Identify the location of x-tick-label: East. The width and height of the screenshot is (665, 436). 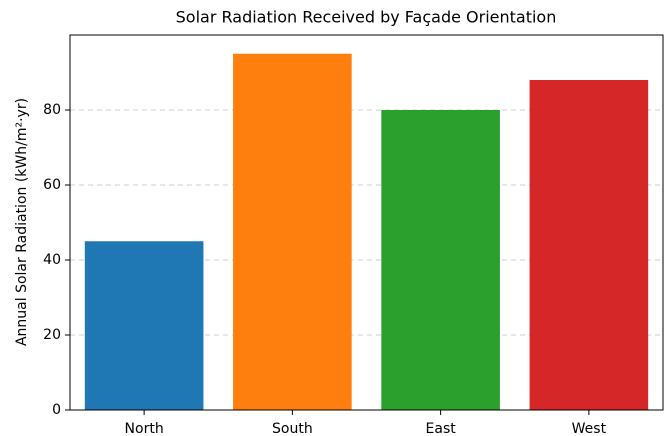
(441, 428).